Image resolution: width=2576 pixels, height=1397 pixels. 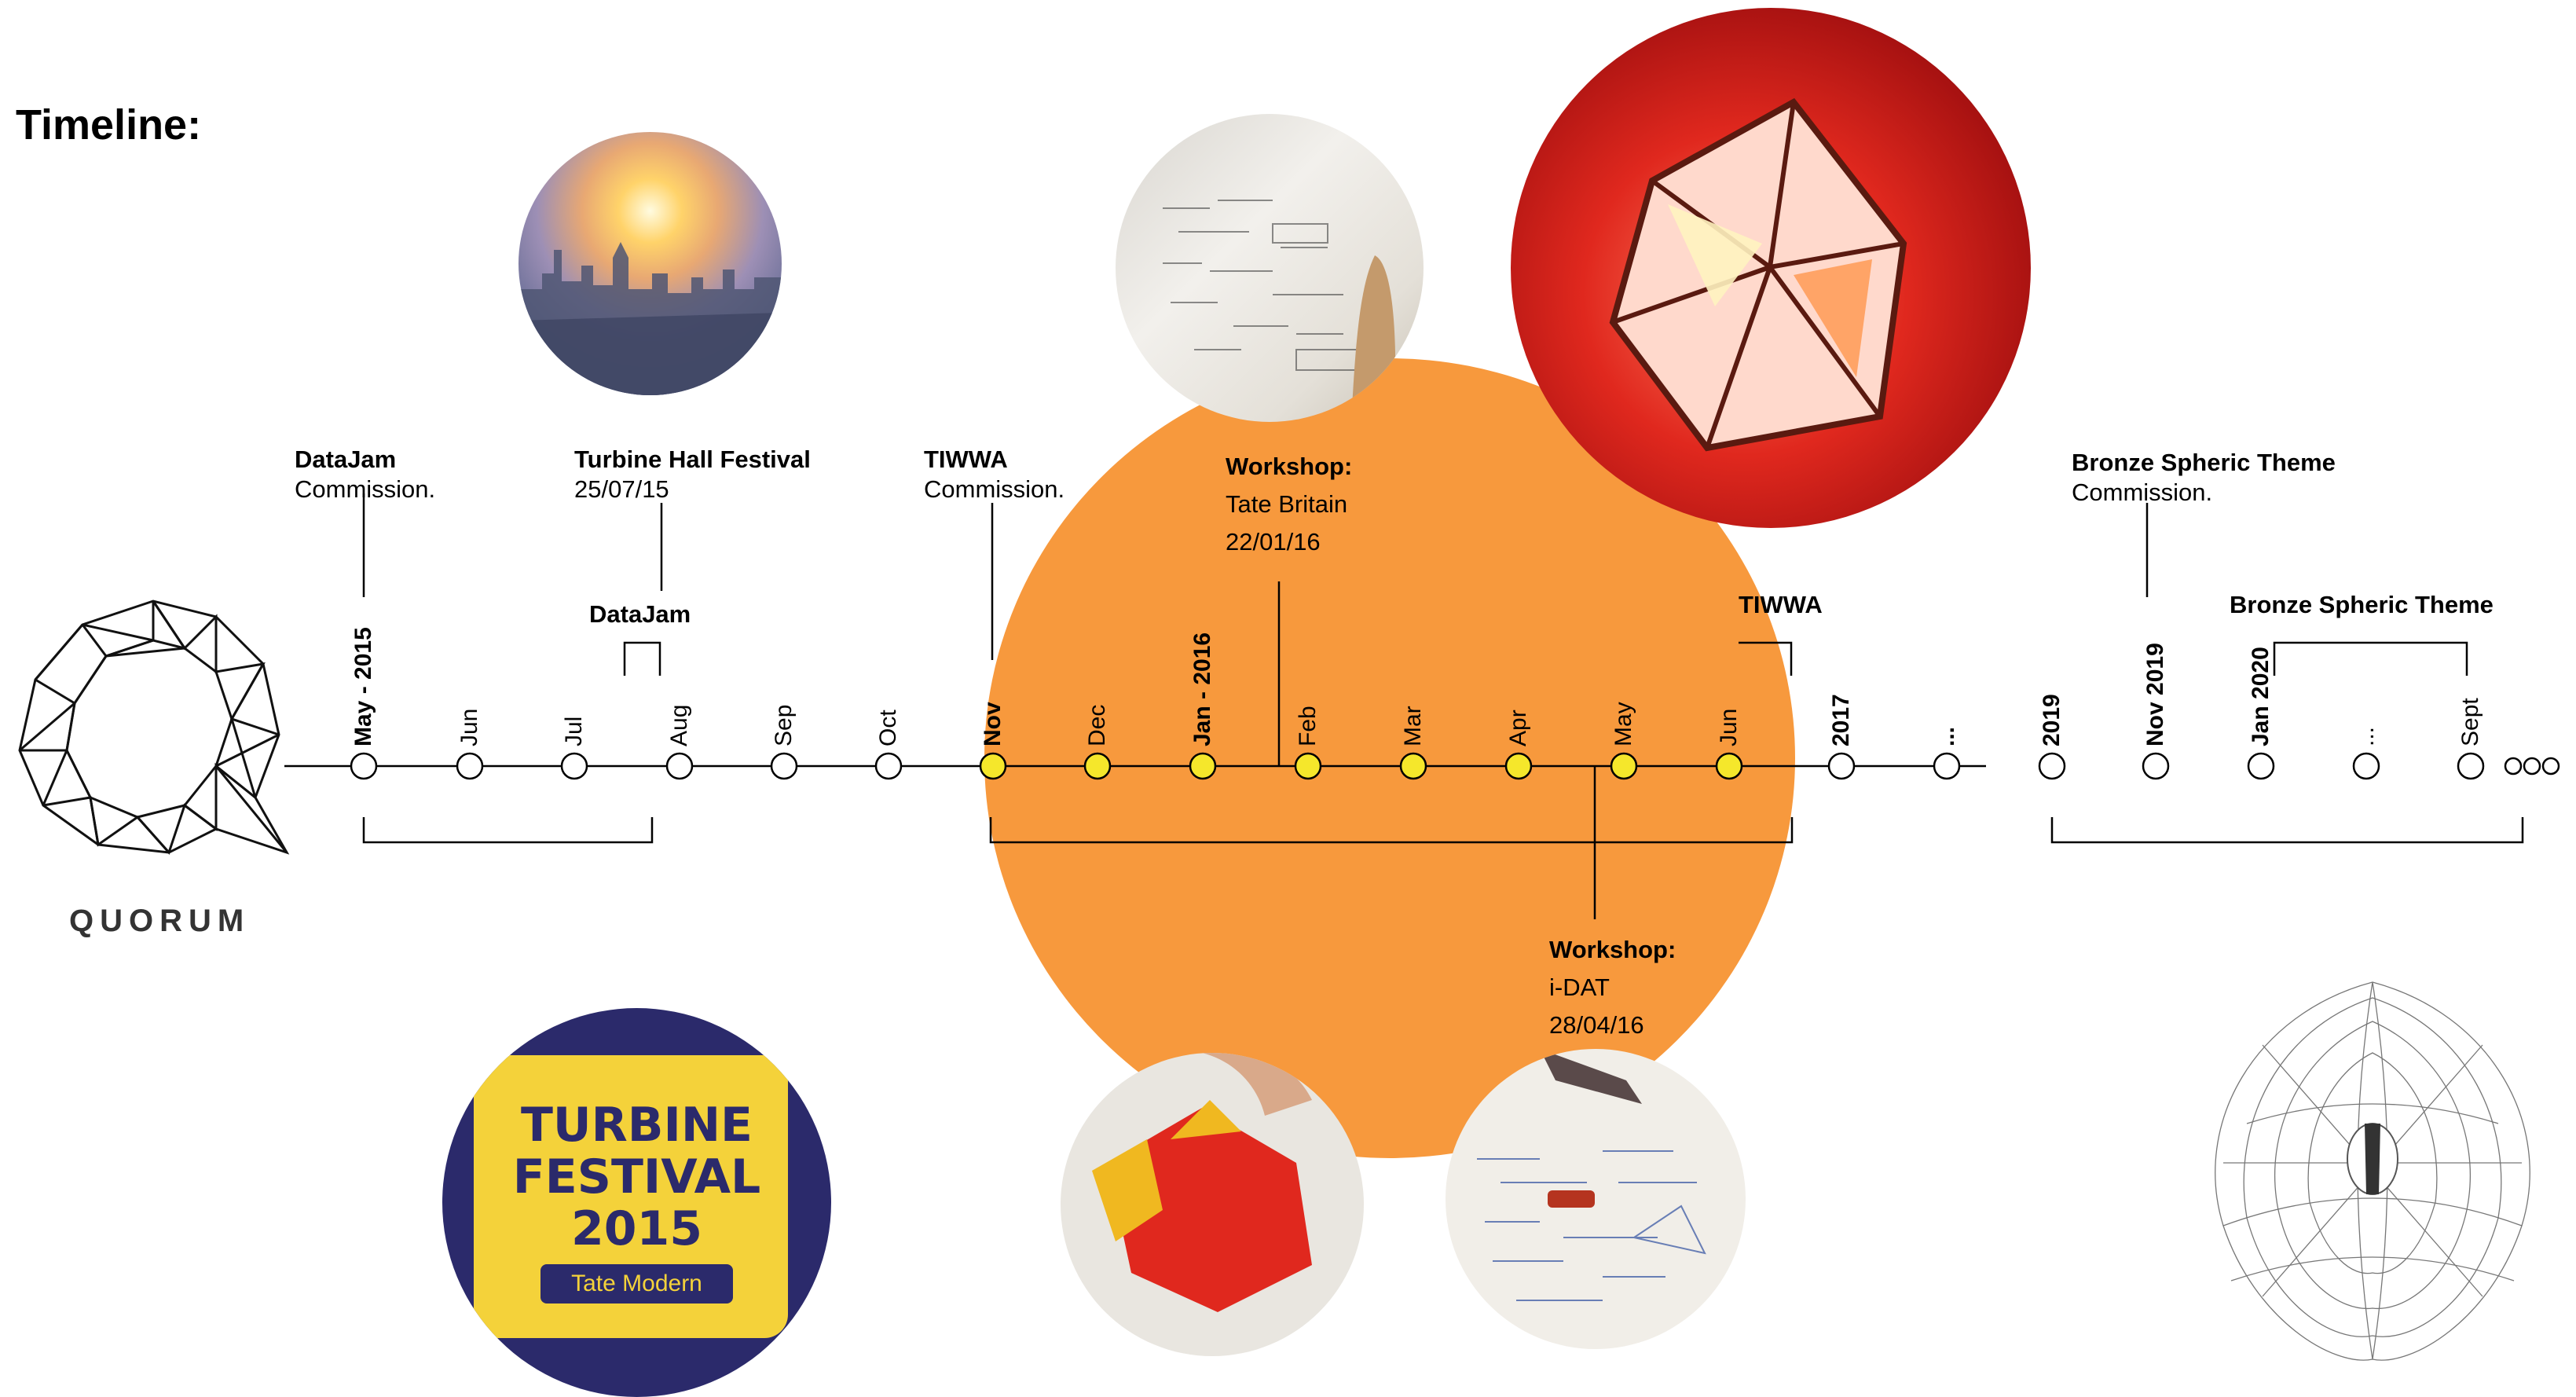 I want to click on brand-name: QUORUM, so click(x=160, y=921).